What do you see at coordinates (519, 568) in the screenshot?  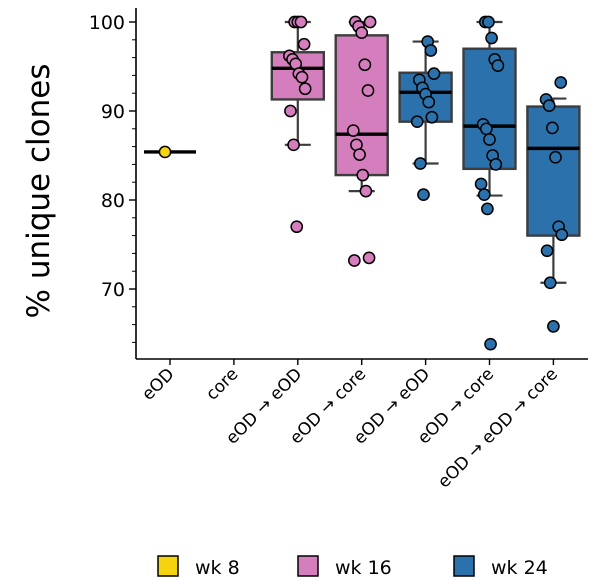 I see `legend-label: wk 24` at bounding box center [519, 568].